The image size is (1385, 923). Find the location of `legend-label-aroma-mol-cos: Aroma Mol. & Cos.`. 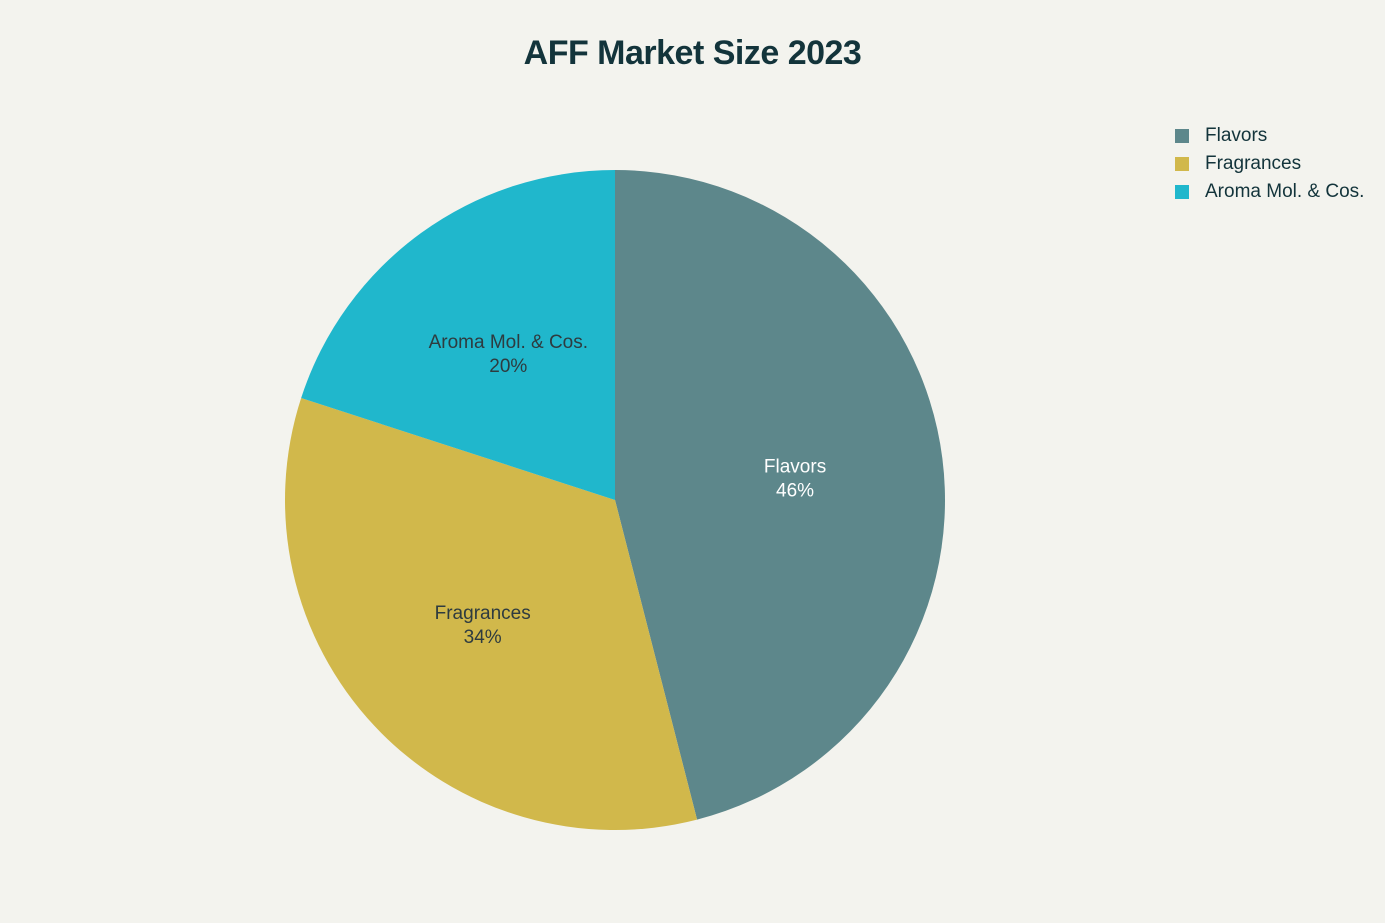

legend-label-aroma-mol-cos: Aroma Mol. & Cos. is located at coordinates (1285, 191).